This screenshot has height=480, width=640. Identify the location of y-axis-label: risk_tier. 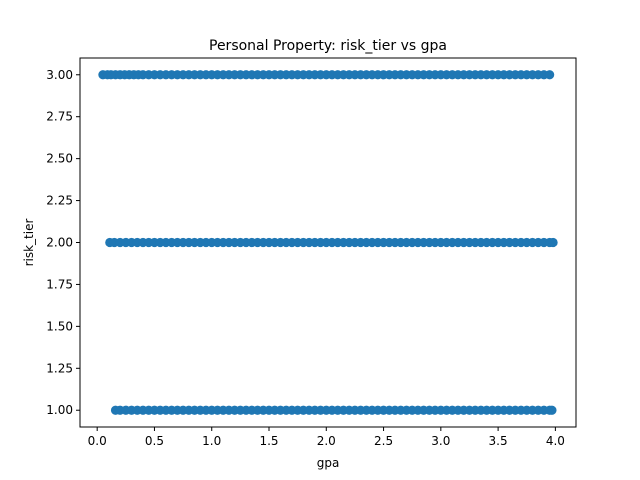
(29, 243).